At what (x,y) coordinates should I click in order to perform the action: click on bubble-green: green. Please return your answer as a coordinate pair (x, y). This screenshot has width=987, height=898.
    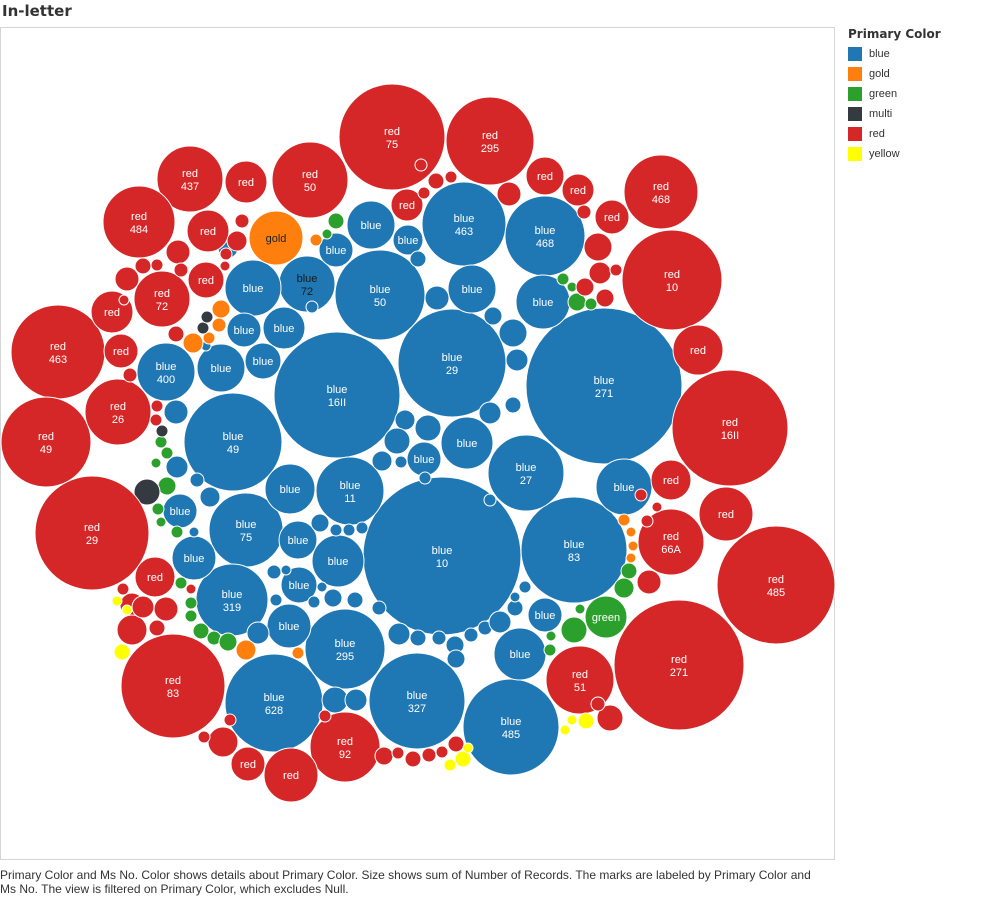
    Looking at the image, I should click on (606, 617).